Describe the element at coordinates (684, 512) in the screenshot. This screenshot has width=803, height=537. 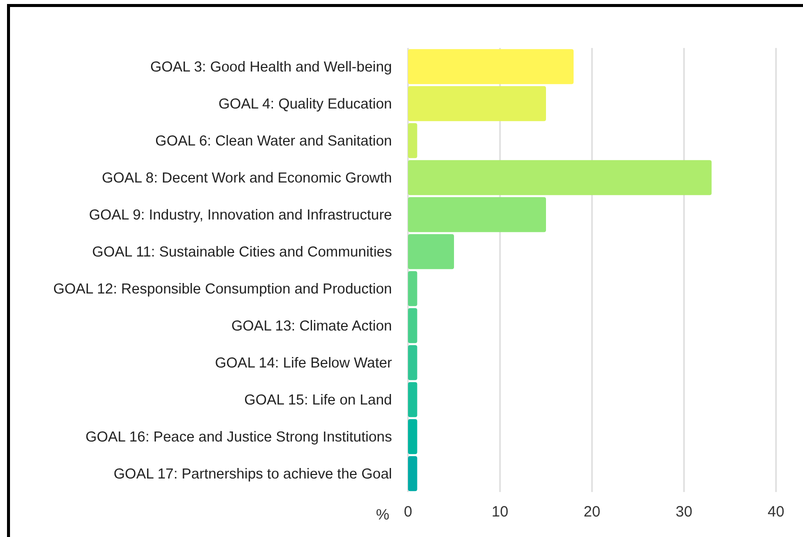
I see `x-tick-label: 30` at that location.